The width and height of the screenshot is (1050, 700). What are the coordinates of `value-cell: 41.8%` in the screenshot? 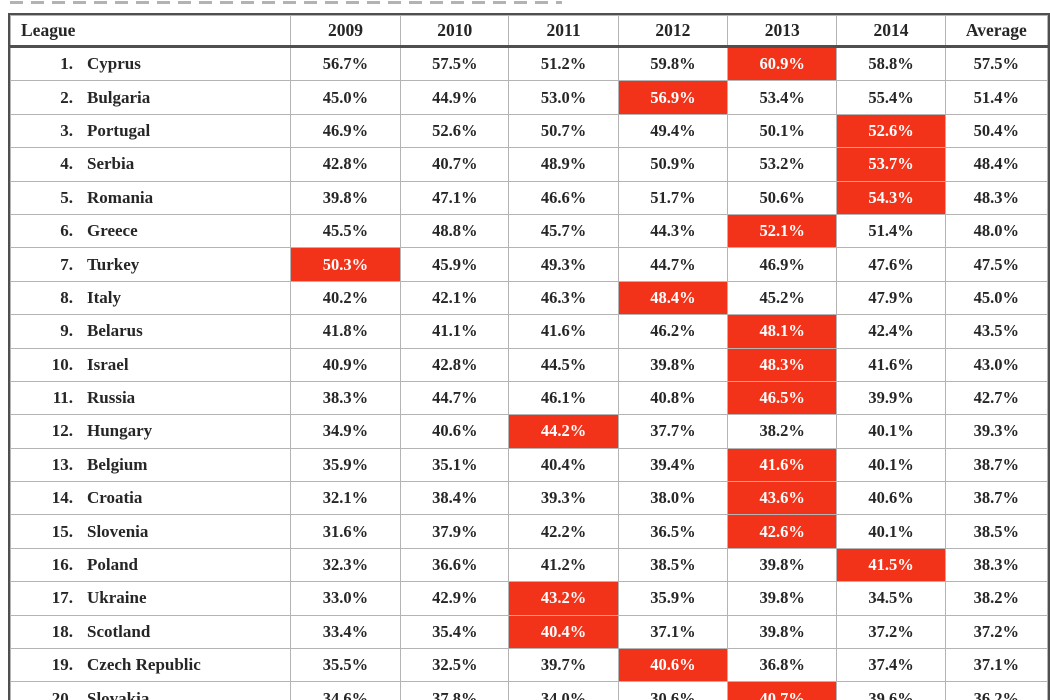 It's located at (345, 331).